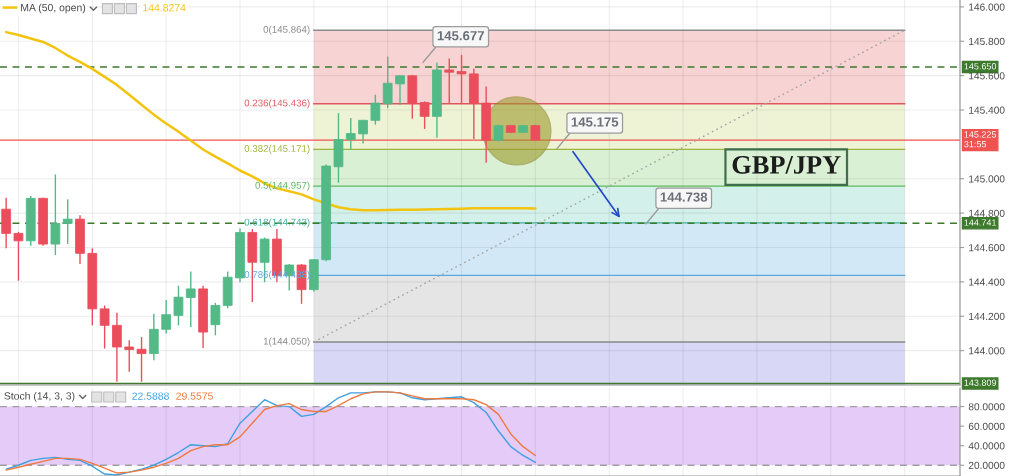 The height and width of the screenshot is (476, 1024). What do you see at coordinates (194, 396) in the screenshot?
I see `annotation: 29.5575` at bounding box center [194, 396].